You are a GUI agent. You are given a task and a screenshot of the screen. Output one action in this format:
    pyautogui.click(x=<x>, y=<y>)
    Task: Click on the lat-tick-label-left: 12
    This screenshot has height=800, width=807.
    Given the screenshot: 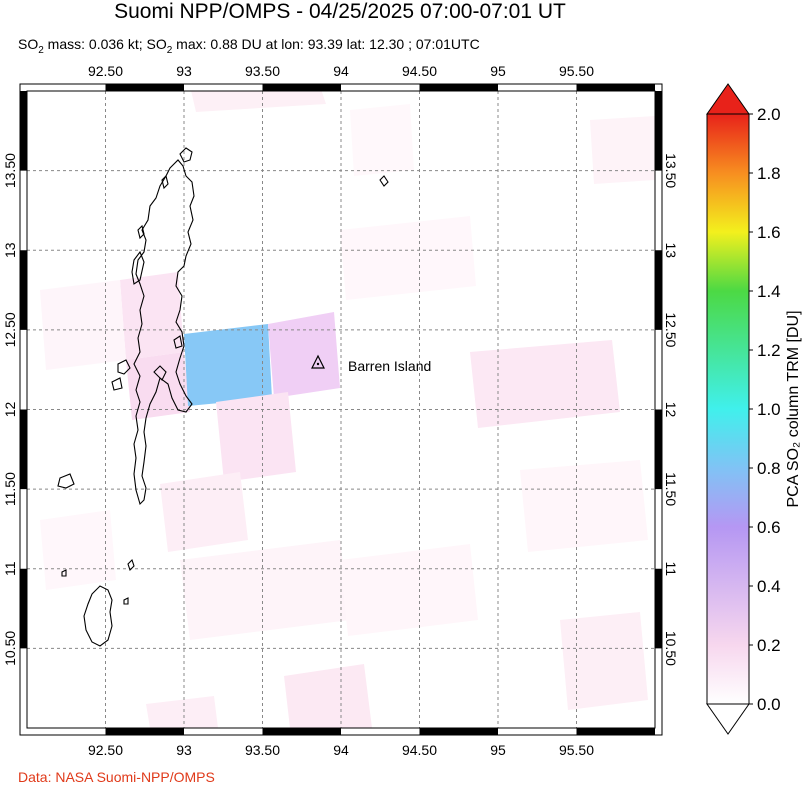 What is the action you would take?
    pyautogui.click(x=10, y=410)
    